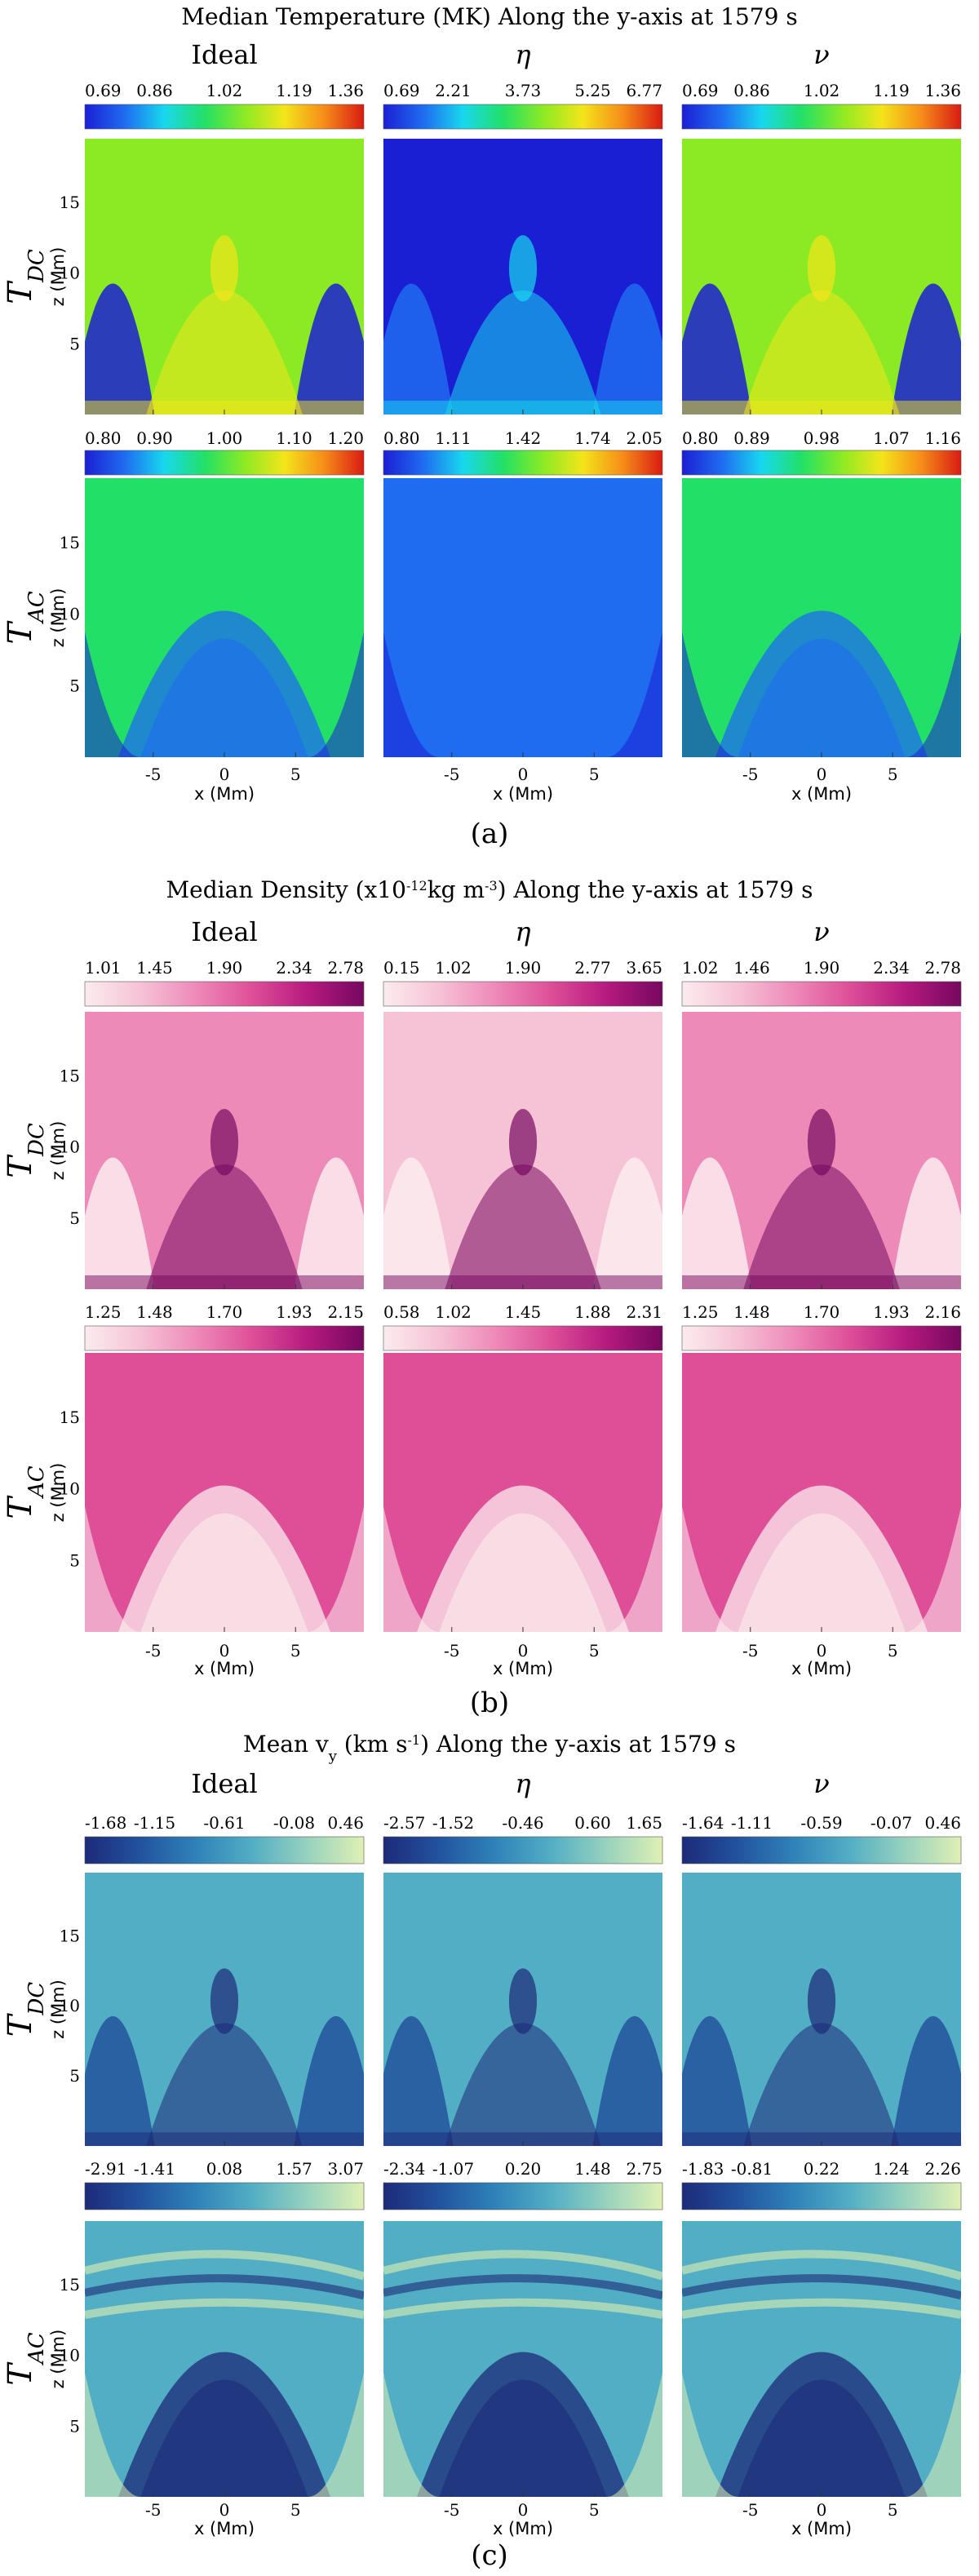  I want to click on x-axis-label: x (Mm), so click(523, 1668).